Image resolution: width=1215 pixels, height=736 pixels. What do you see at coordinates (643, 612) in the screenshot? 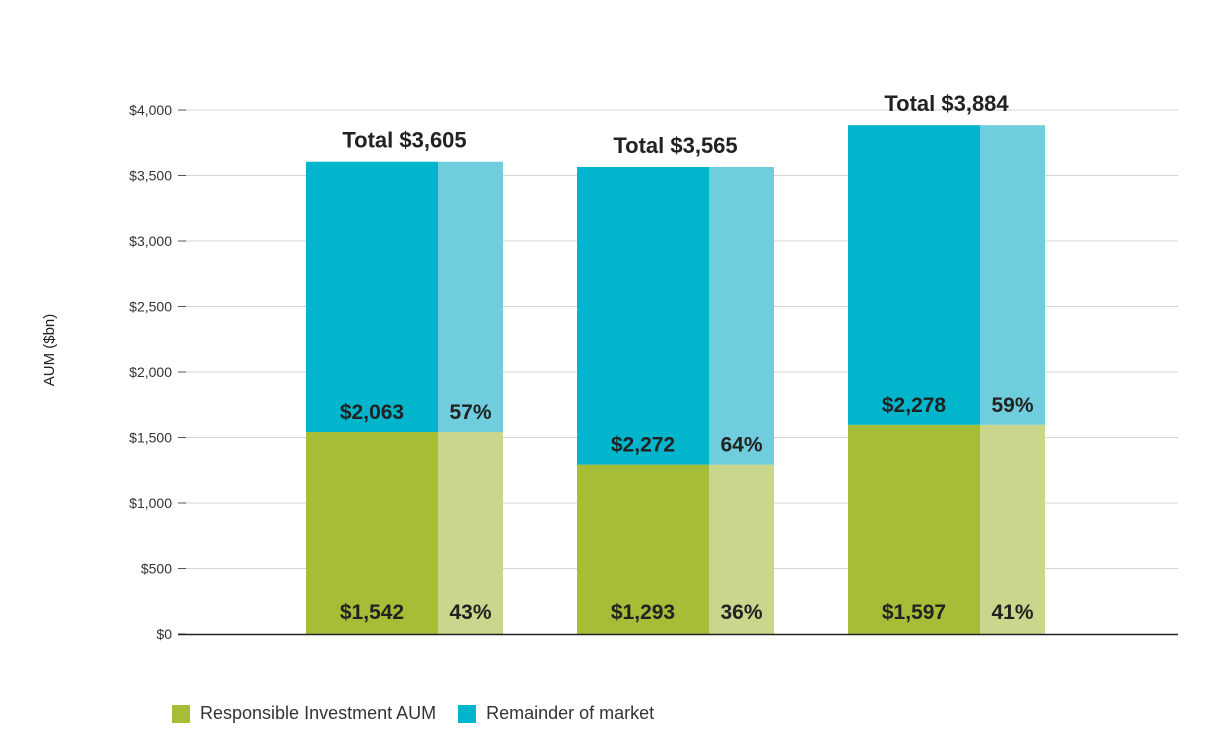
I see `label-responsible-value: $1,293` at bounding box center [643, 612].